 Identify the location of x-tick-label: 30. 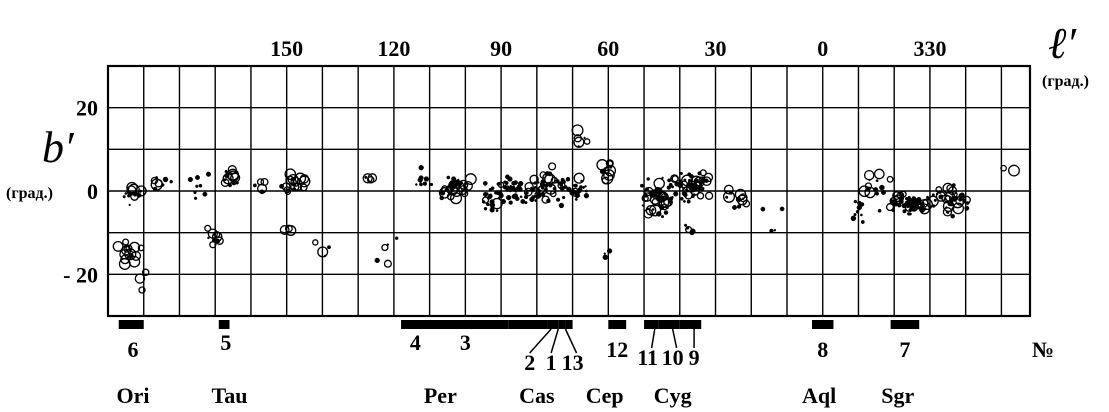
(716, 48).